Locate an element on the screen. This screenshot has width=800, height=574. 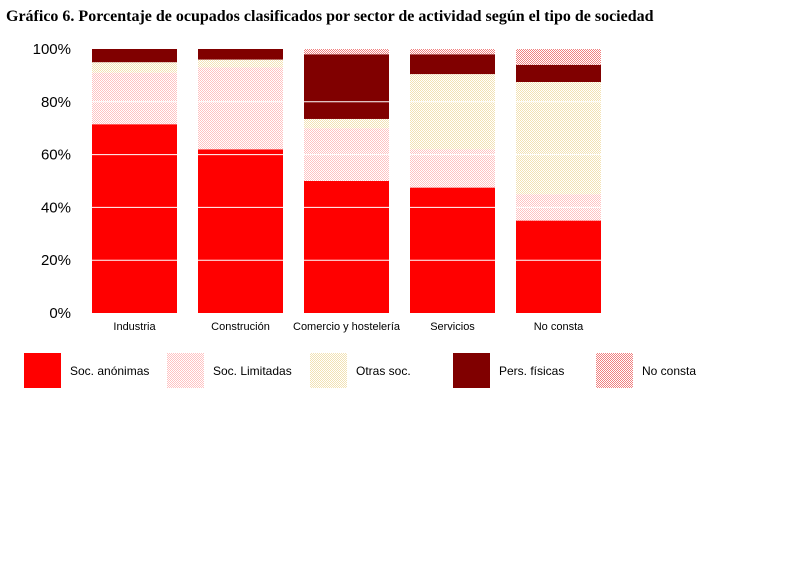
legend-swatch-no-consta is located at coordinates (614, 370).